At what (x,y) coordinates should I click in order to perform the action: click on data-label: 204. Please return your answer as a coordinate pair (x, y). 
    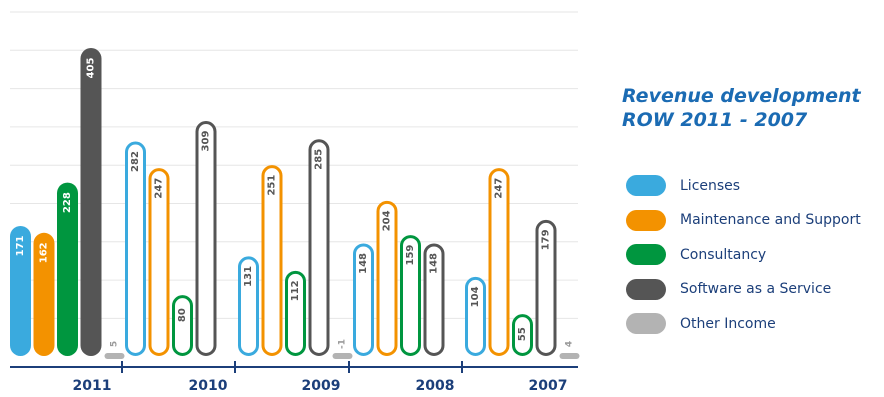
    Looking at the image, I should click on (387, 220).